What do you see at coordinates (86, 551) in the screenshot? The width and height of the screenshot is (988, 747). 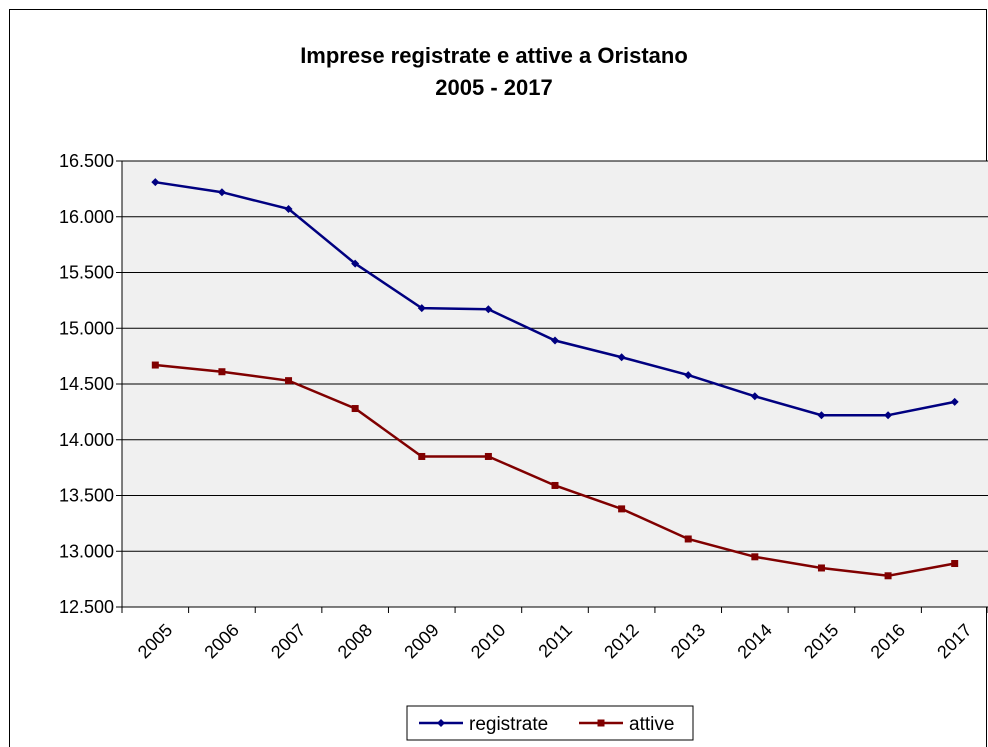 I see `y-tick-label: 13.000` at bounding box center [86, 551].